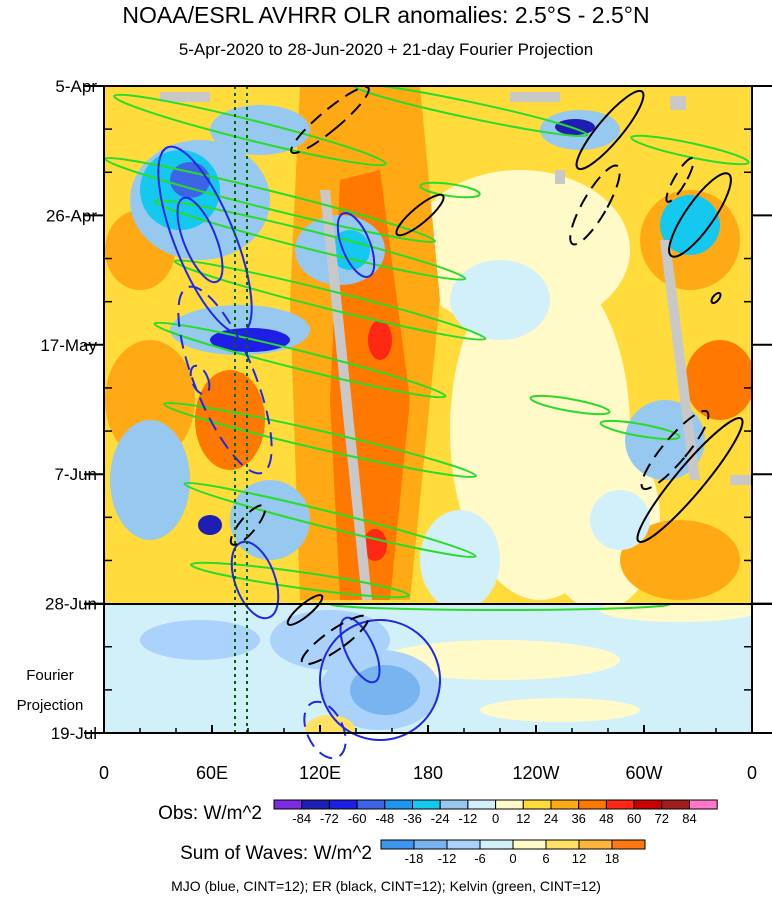 This screenshot has height=899, width=772. What do you see at coordinates (50, 675) in the screenshot?
I see `projection-label-line1: Fourier` at bounding box center [50, 675].